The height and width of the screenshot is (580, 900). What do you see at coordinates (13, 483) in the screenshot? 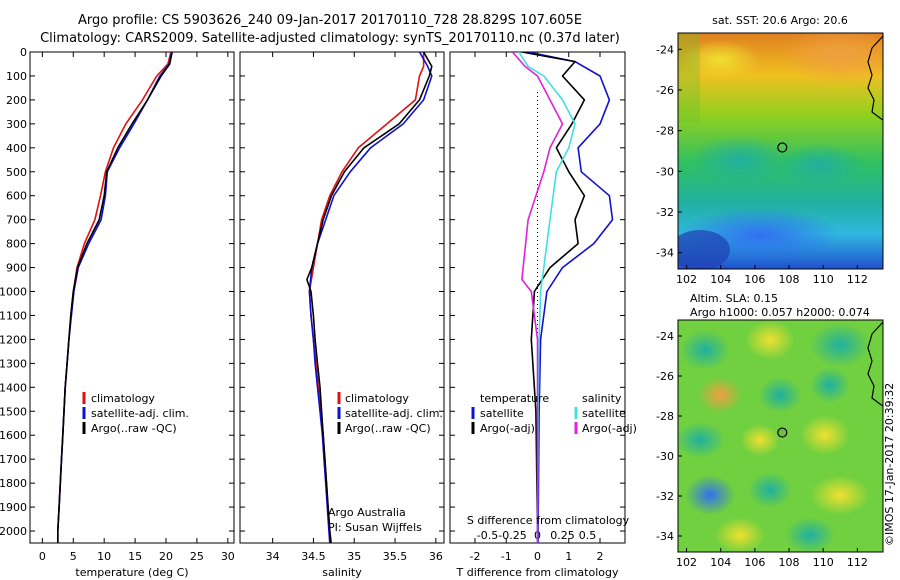
I see `y-tick-label: 1800` at bounding box center [13, 483].